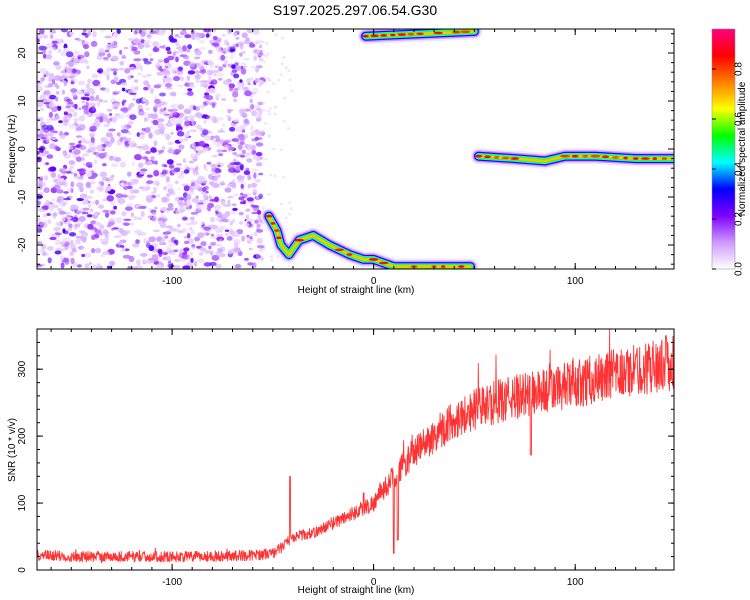 The height and width of the screenshot is (600, 750). I want to click on ridge-upper-hotspot, so click(478, 156).